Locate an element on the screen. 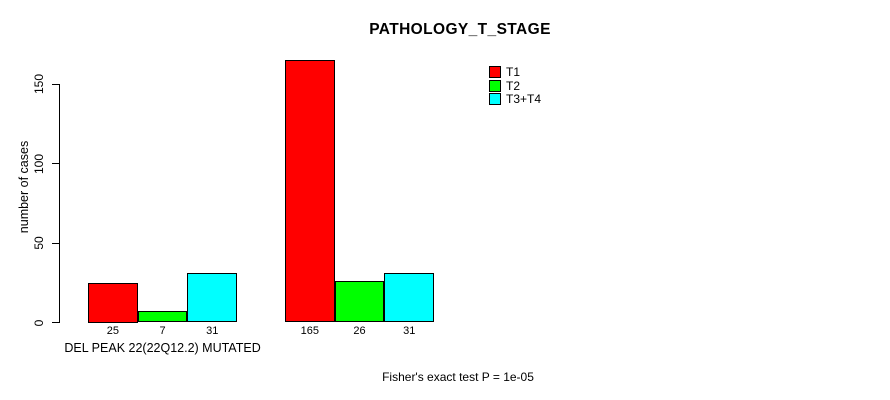 This screenshot has height=400, width=890. legend-item-t1: T1 is located at coordinates (515, 72).